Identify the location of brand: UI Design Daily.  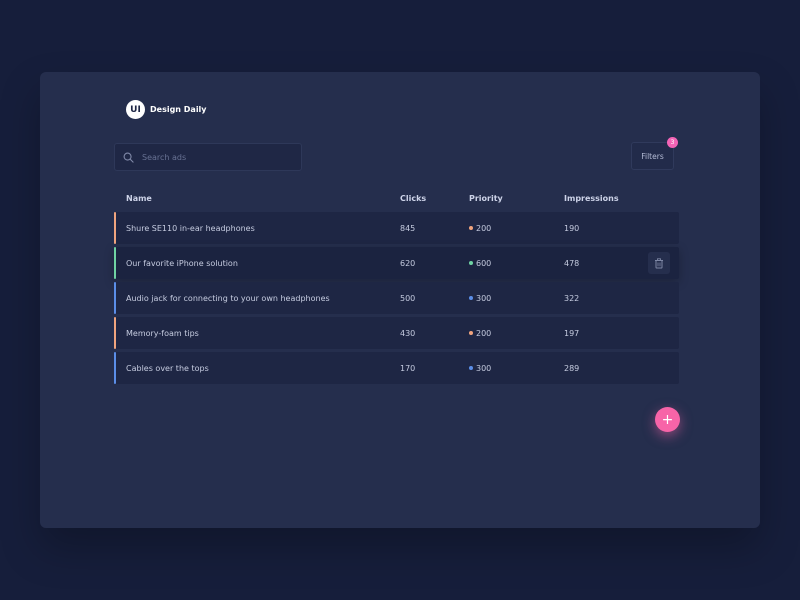
(166, 109).